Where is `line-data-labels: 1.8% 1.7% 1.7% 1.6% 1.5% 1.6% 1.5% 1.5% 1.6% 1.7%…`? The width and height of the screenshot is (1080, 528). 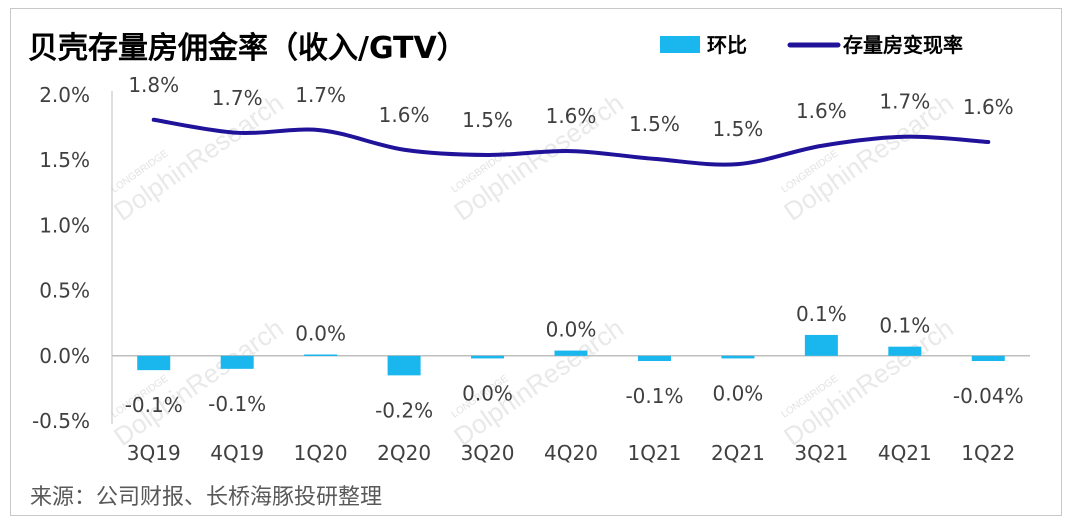 line-data-labels: 1.8% 1.7% 1.7% 1.6% 1.5% 1.6% 1.5% 1.5% 1.6% 1.7%… is located at coordinates (570, 107).